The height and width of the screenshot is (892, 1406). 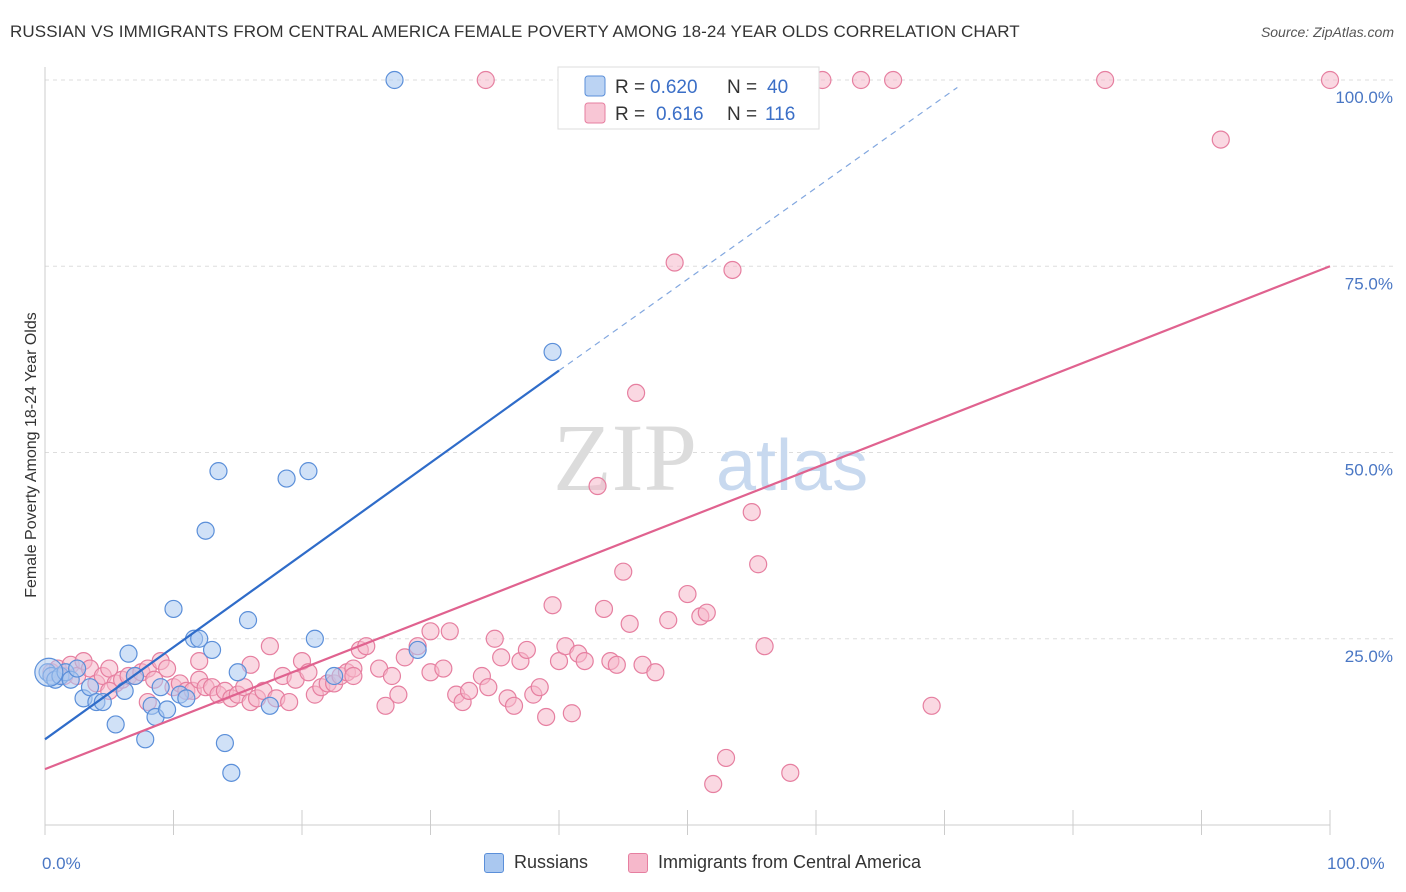 I want to click on bottom-legend-swatch-immigrants, so click(x=638, y=862).